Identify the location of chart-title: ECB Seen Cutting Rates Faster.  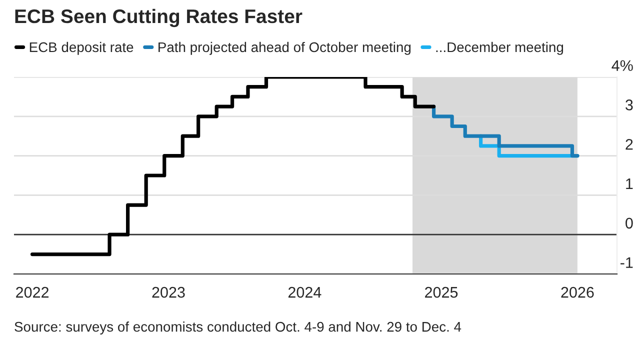
(158, 18).